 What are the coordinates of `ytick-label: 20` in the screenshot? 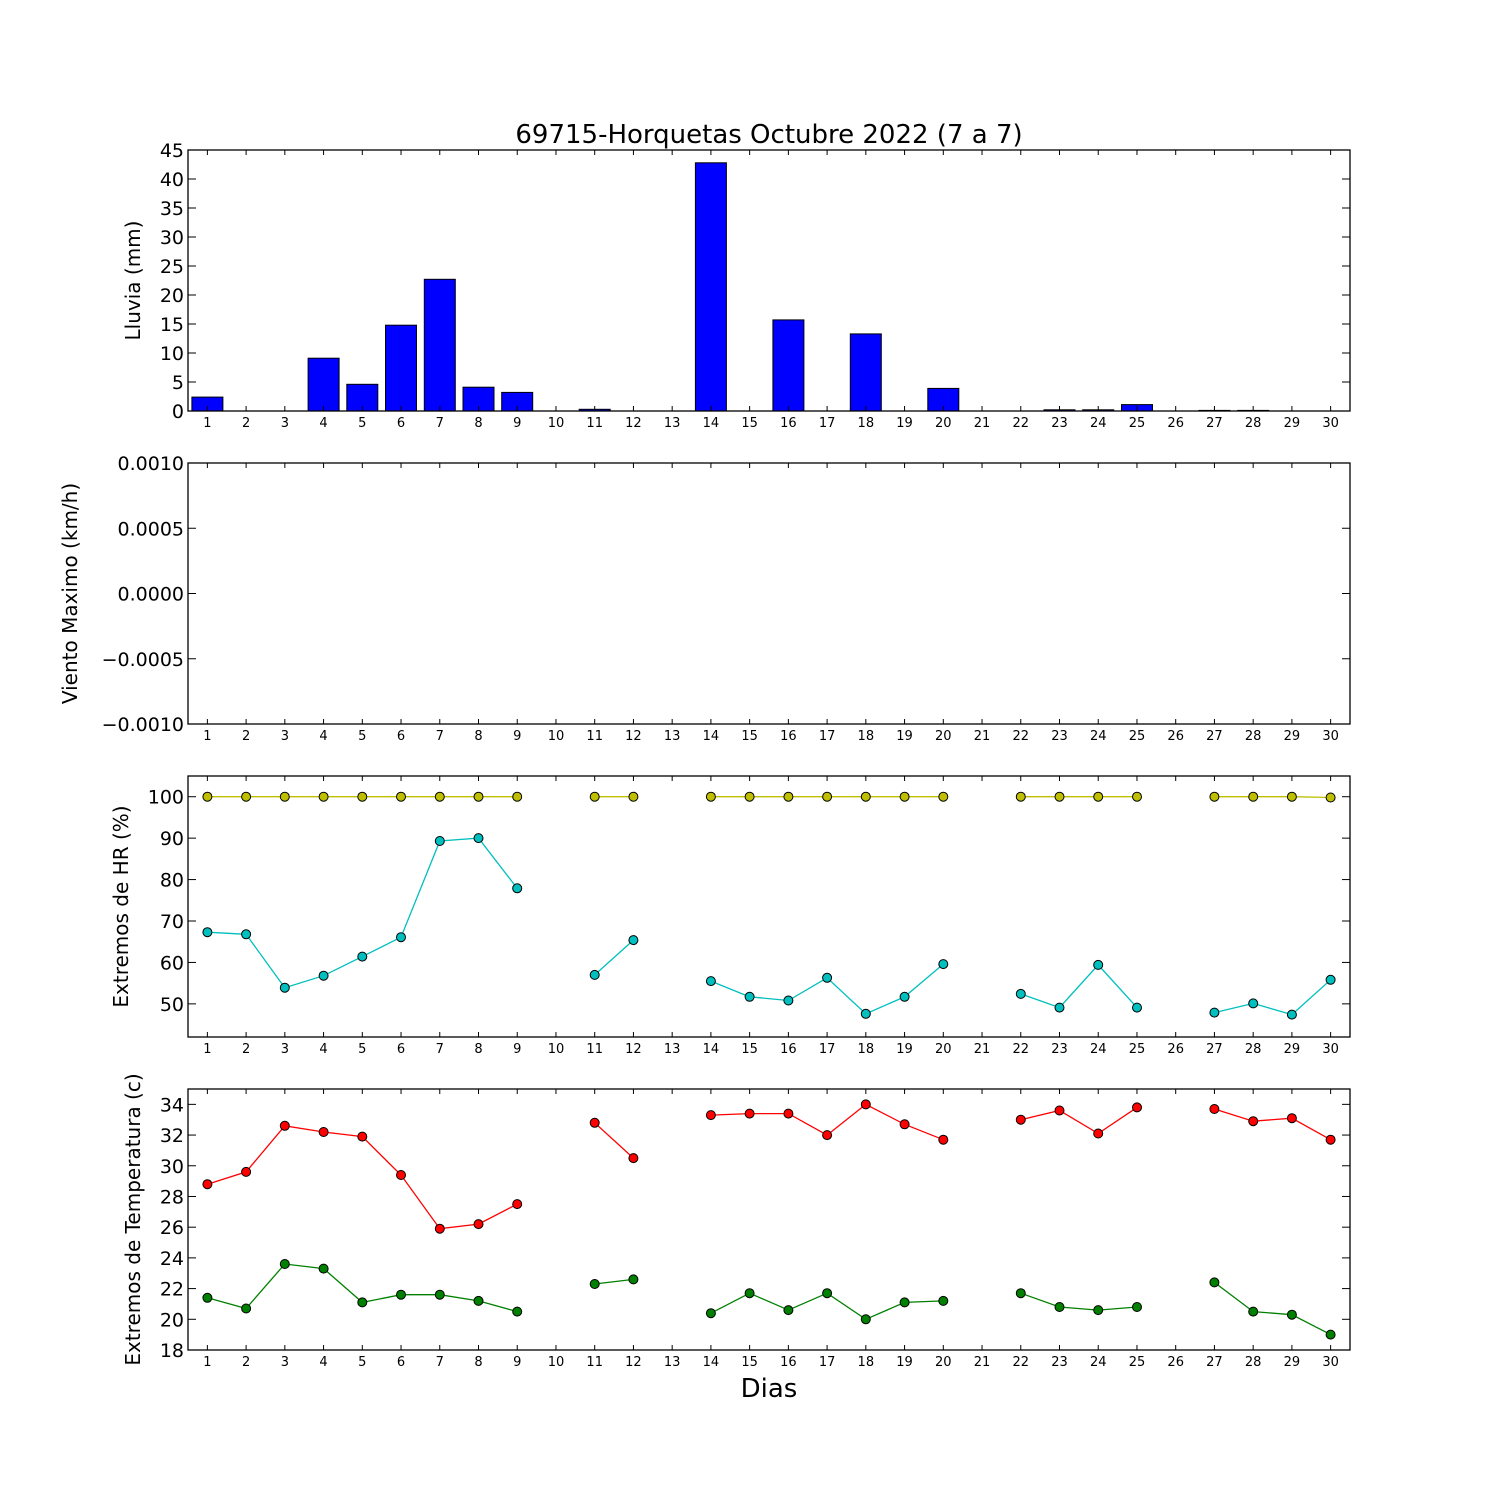 It's located at (172, 1320).